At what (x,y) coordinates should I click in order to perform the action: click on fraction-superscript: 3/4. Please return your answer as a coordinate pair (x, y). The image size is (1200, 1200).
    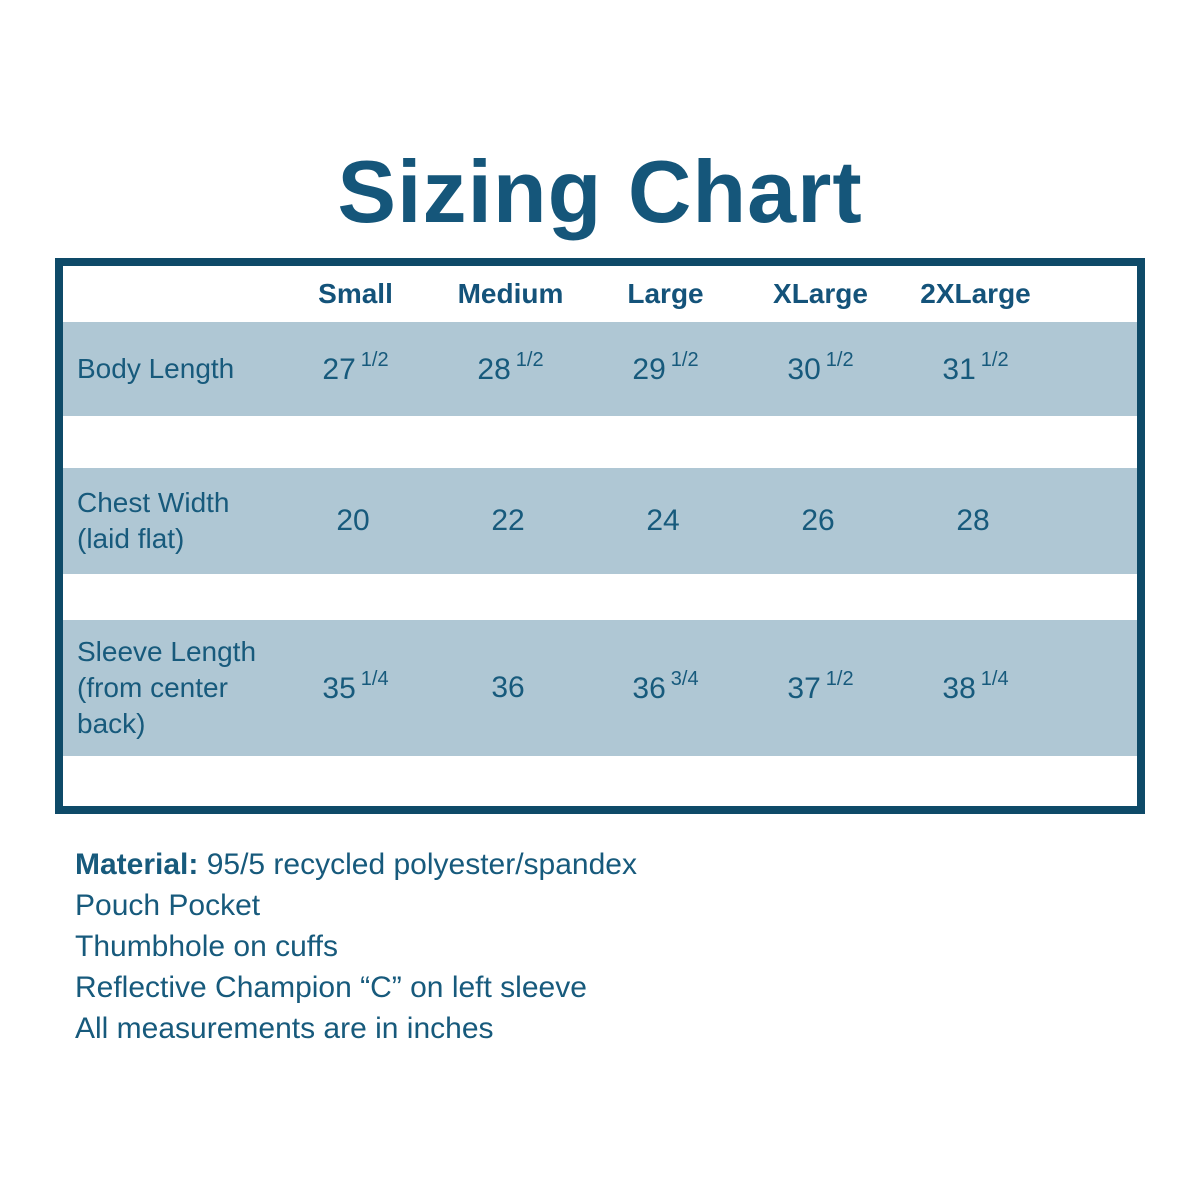
    Looking at the image, I should click on (684, 679).